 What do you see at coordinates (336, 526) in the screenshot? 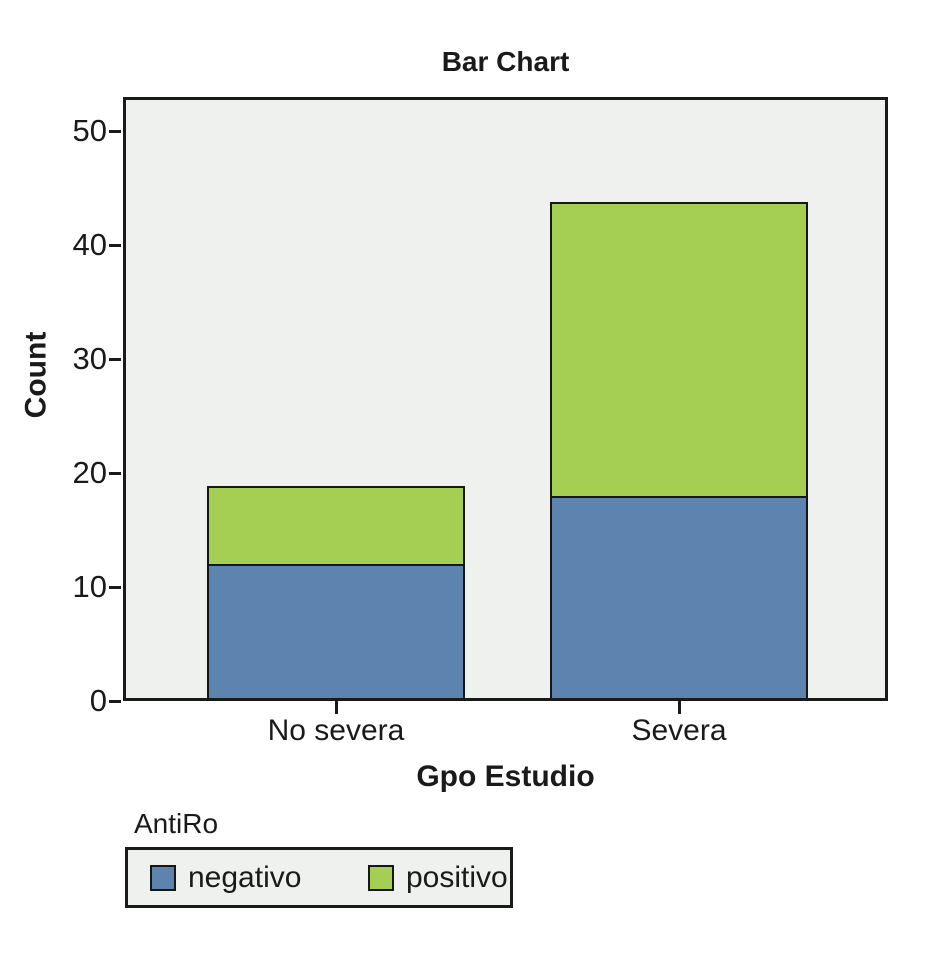
I see `bar-segment-positivo-no-severa` at bounding box center [336, 526].